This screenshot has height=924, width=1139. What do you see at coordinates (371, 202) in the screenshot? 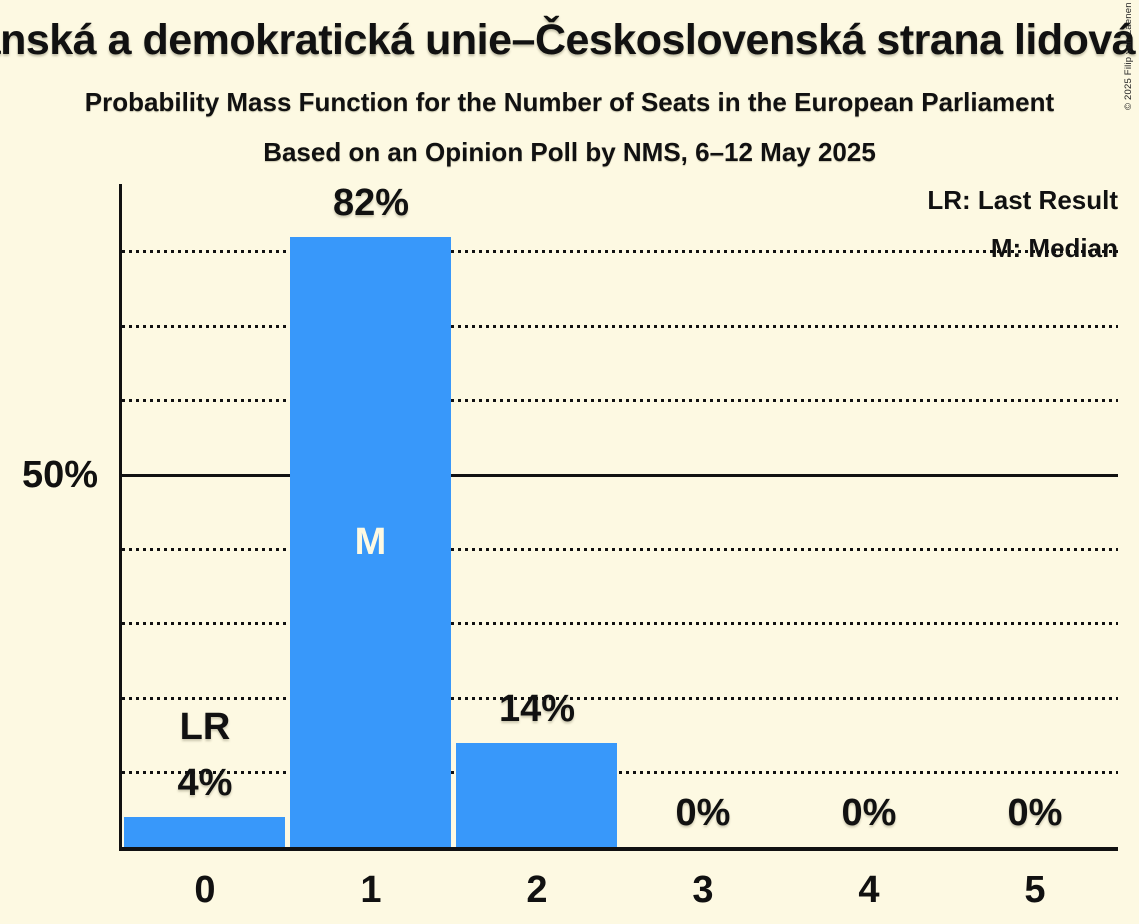
I see `bar-value-label-1: 82%` at bounding box center [371, 202].